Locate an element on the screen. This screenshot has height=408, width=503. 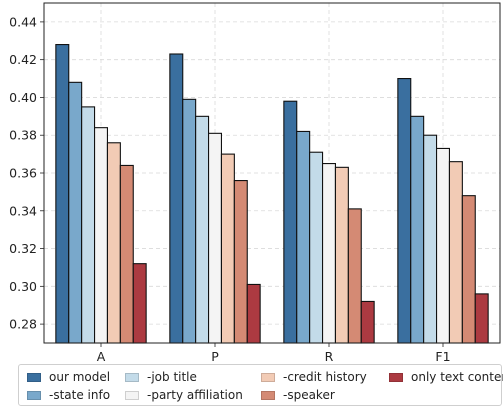
bar-our-model-p is located at coordinates (176, 198).